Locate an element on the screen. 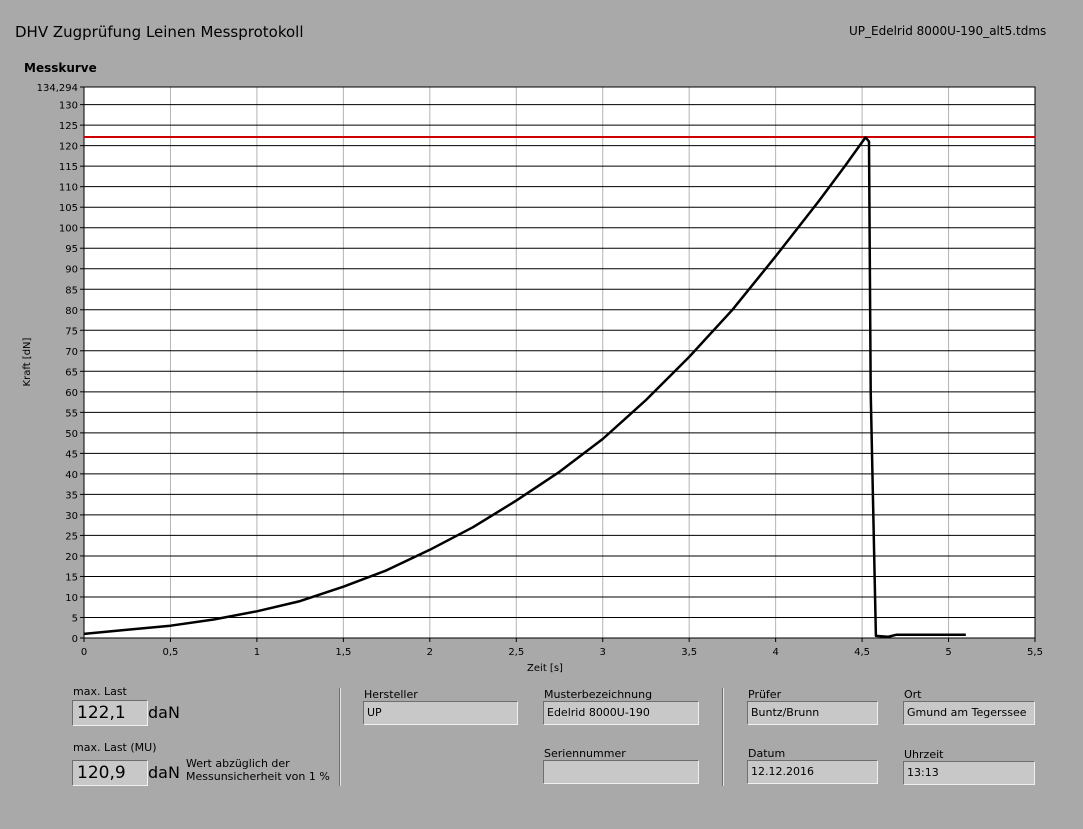 The height and width of the screenshot is (829, 1083). y-axis-label: Kraft [dN] is located at coordinates (27, 361).